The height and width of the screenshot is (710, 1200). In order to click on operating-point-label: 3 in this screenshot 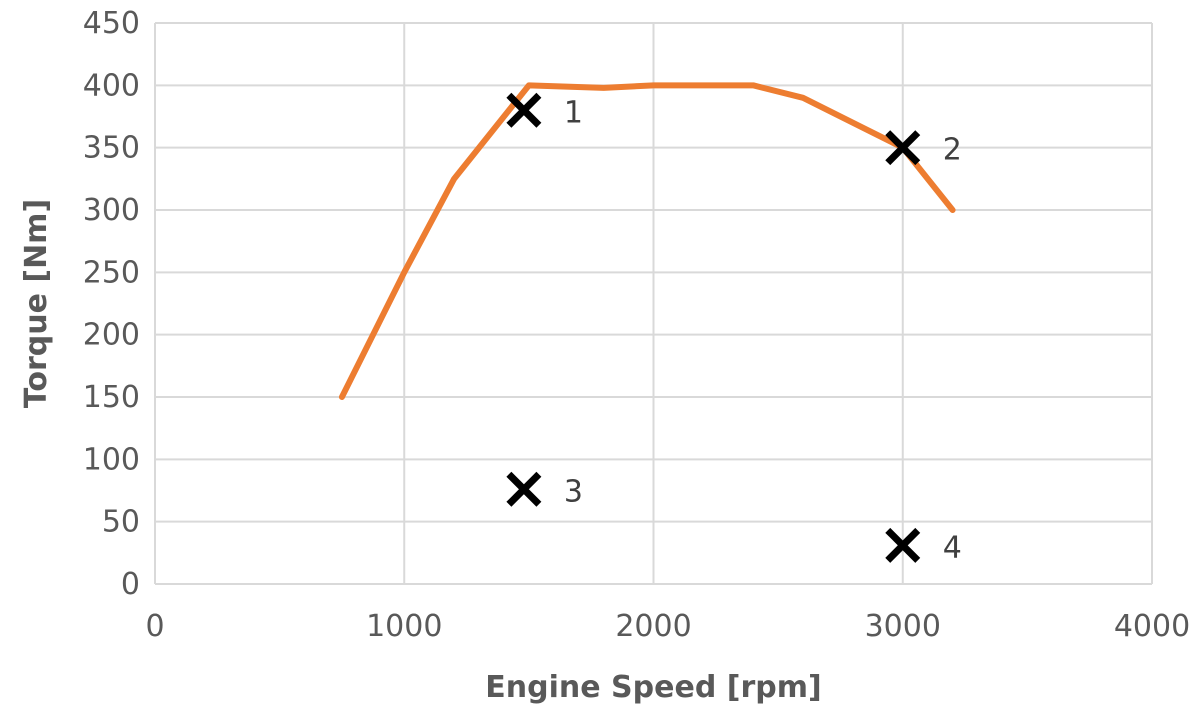, I will do `click(573, 491)`.